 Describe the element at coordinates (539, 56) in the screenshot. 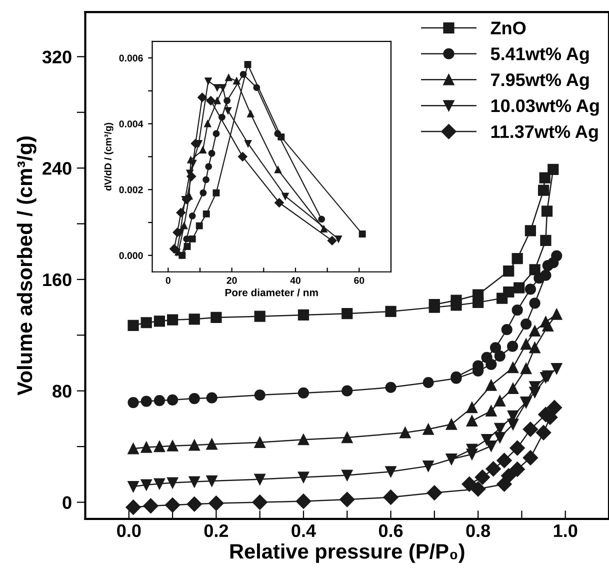

I see `legend-label: 5.41wt% Ag` at that location.